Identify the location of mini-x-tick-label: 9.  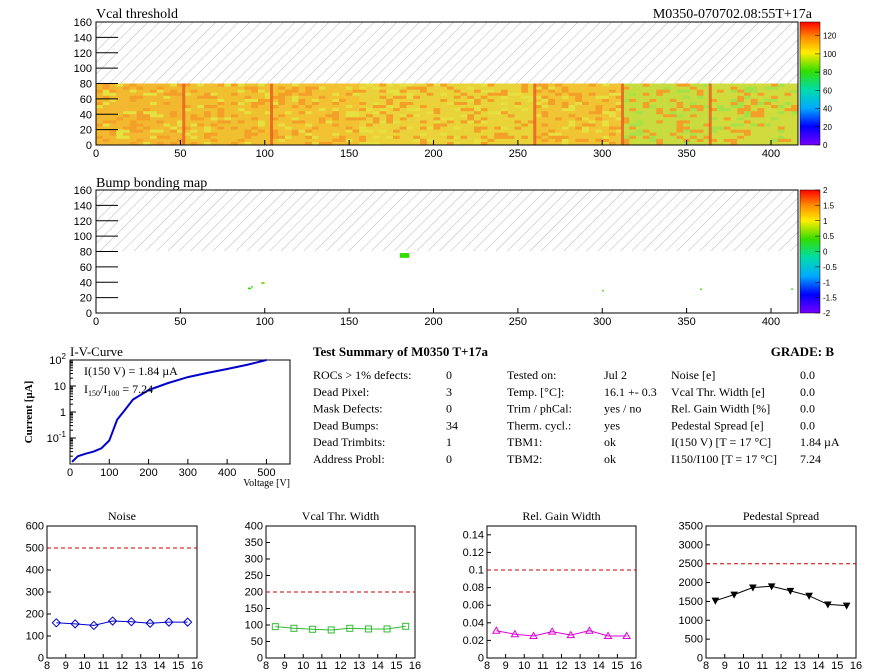
(285, 666).